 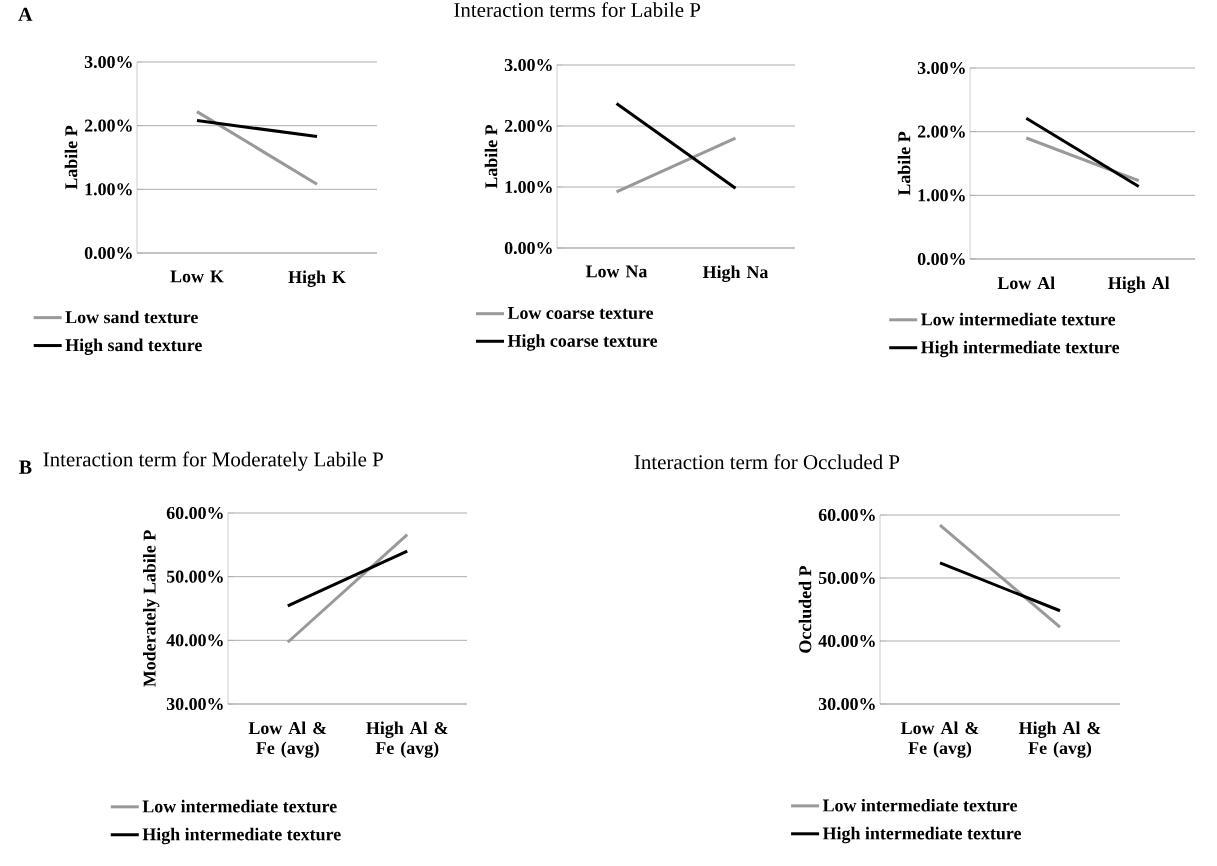 I want to click on chart-title: Interaction terms for Labile P, so click(x=577, y=10).